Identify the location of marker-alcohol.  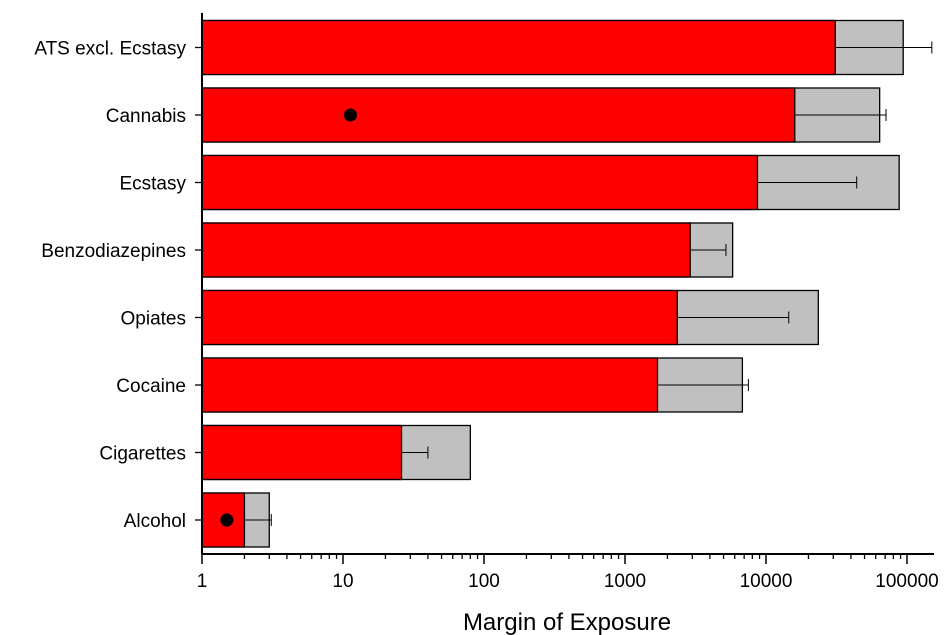
(227, 520).